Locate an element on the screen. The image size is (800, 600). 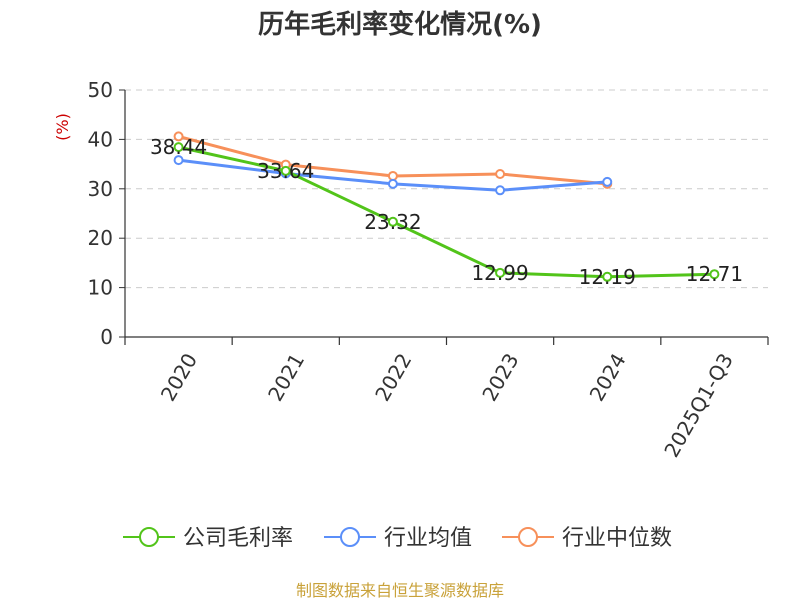
y-tick-labels: 0 10 20 30 40 50 is located at coordinates (100, 213).